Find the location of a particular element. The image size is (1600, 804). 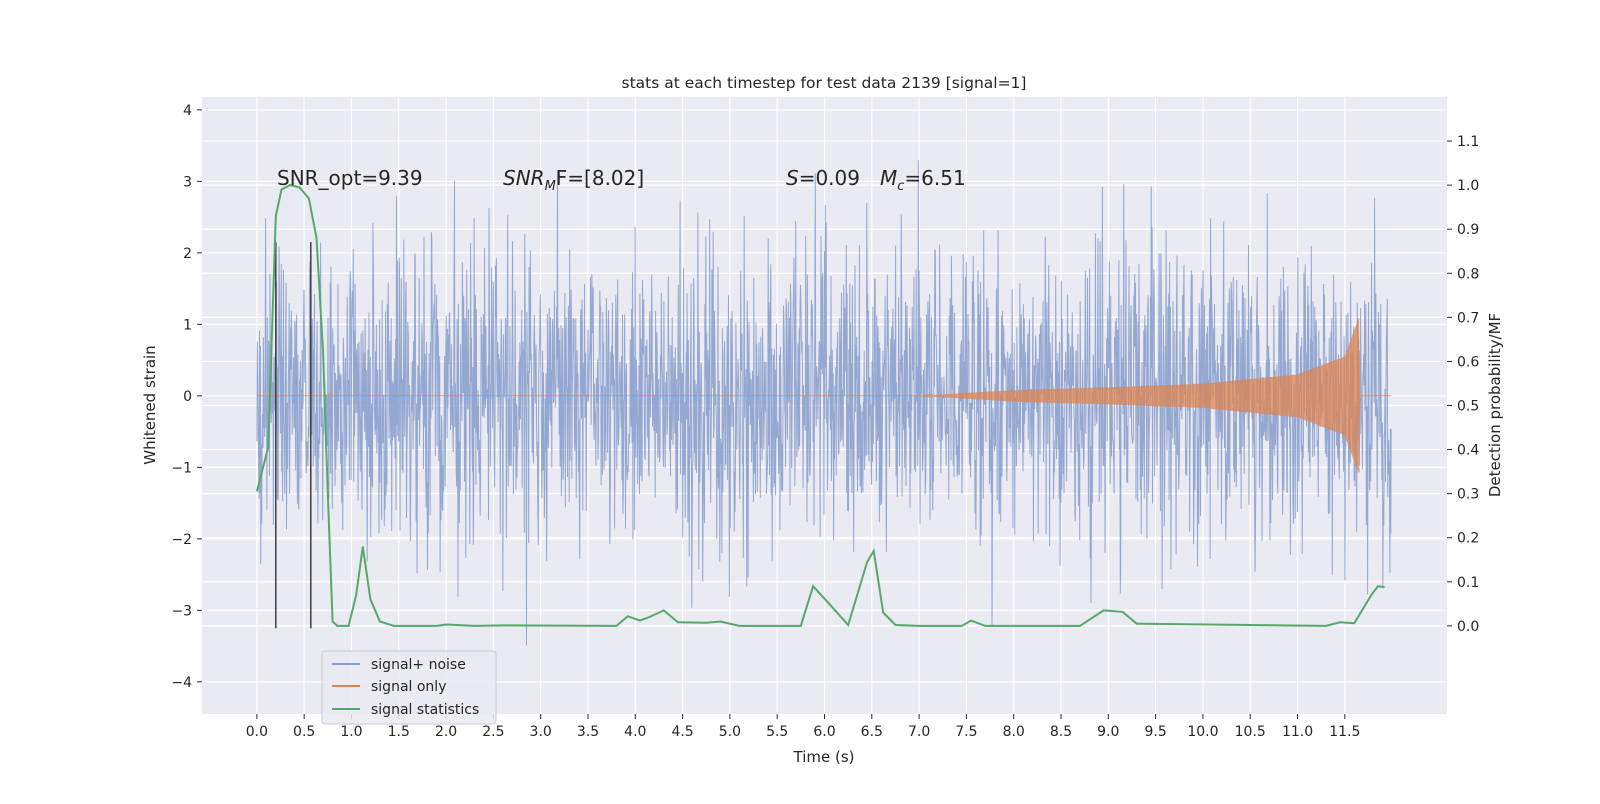

annotation-snr-mf-rest: F=[8.02] is located at coordinates (600, 178).